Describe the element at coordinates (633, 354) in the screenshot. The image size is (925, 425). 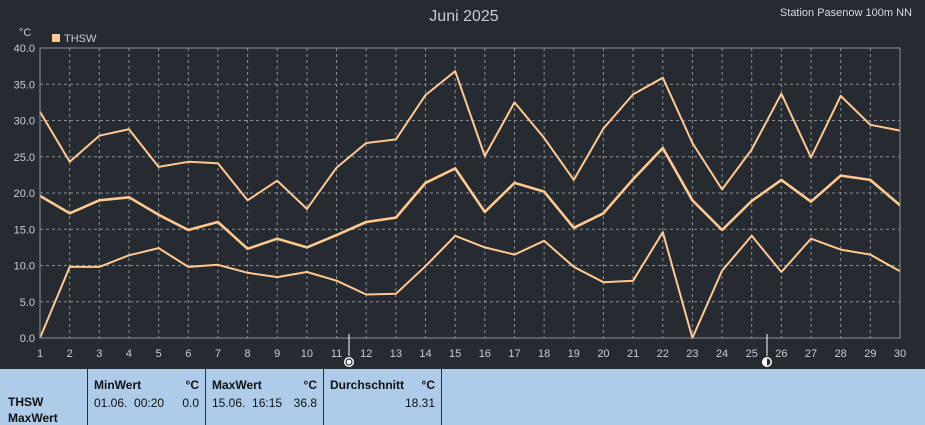
I see `x-tick-label: 21` at that location.